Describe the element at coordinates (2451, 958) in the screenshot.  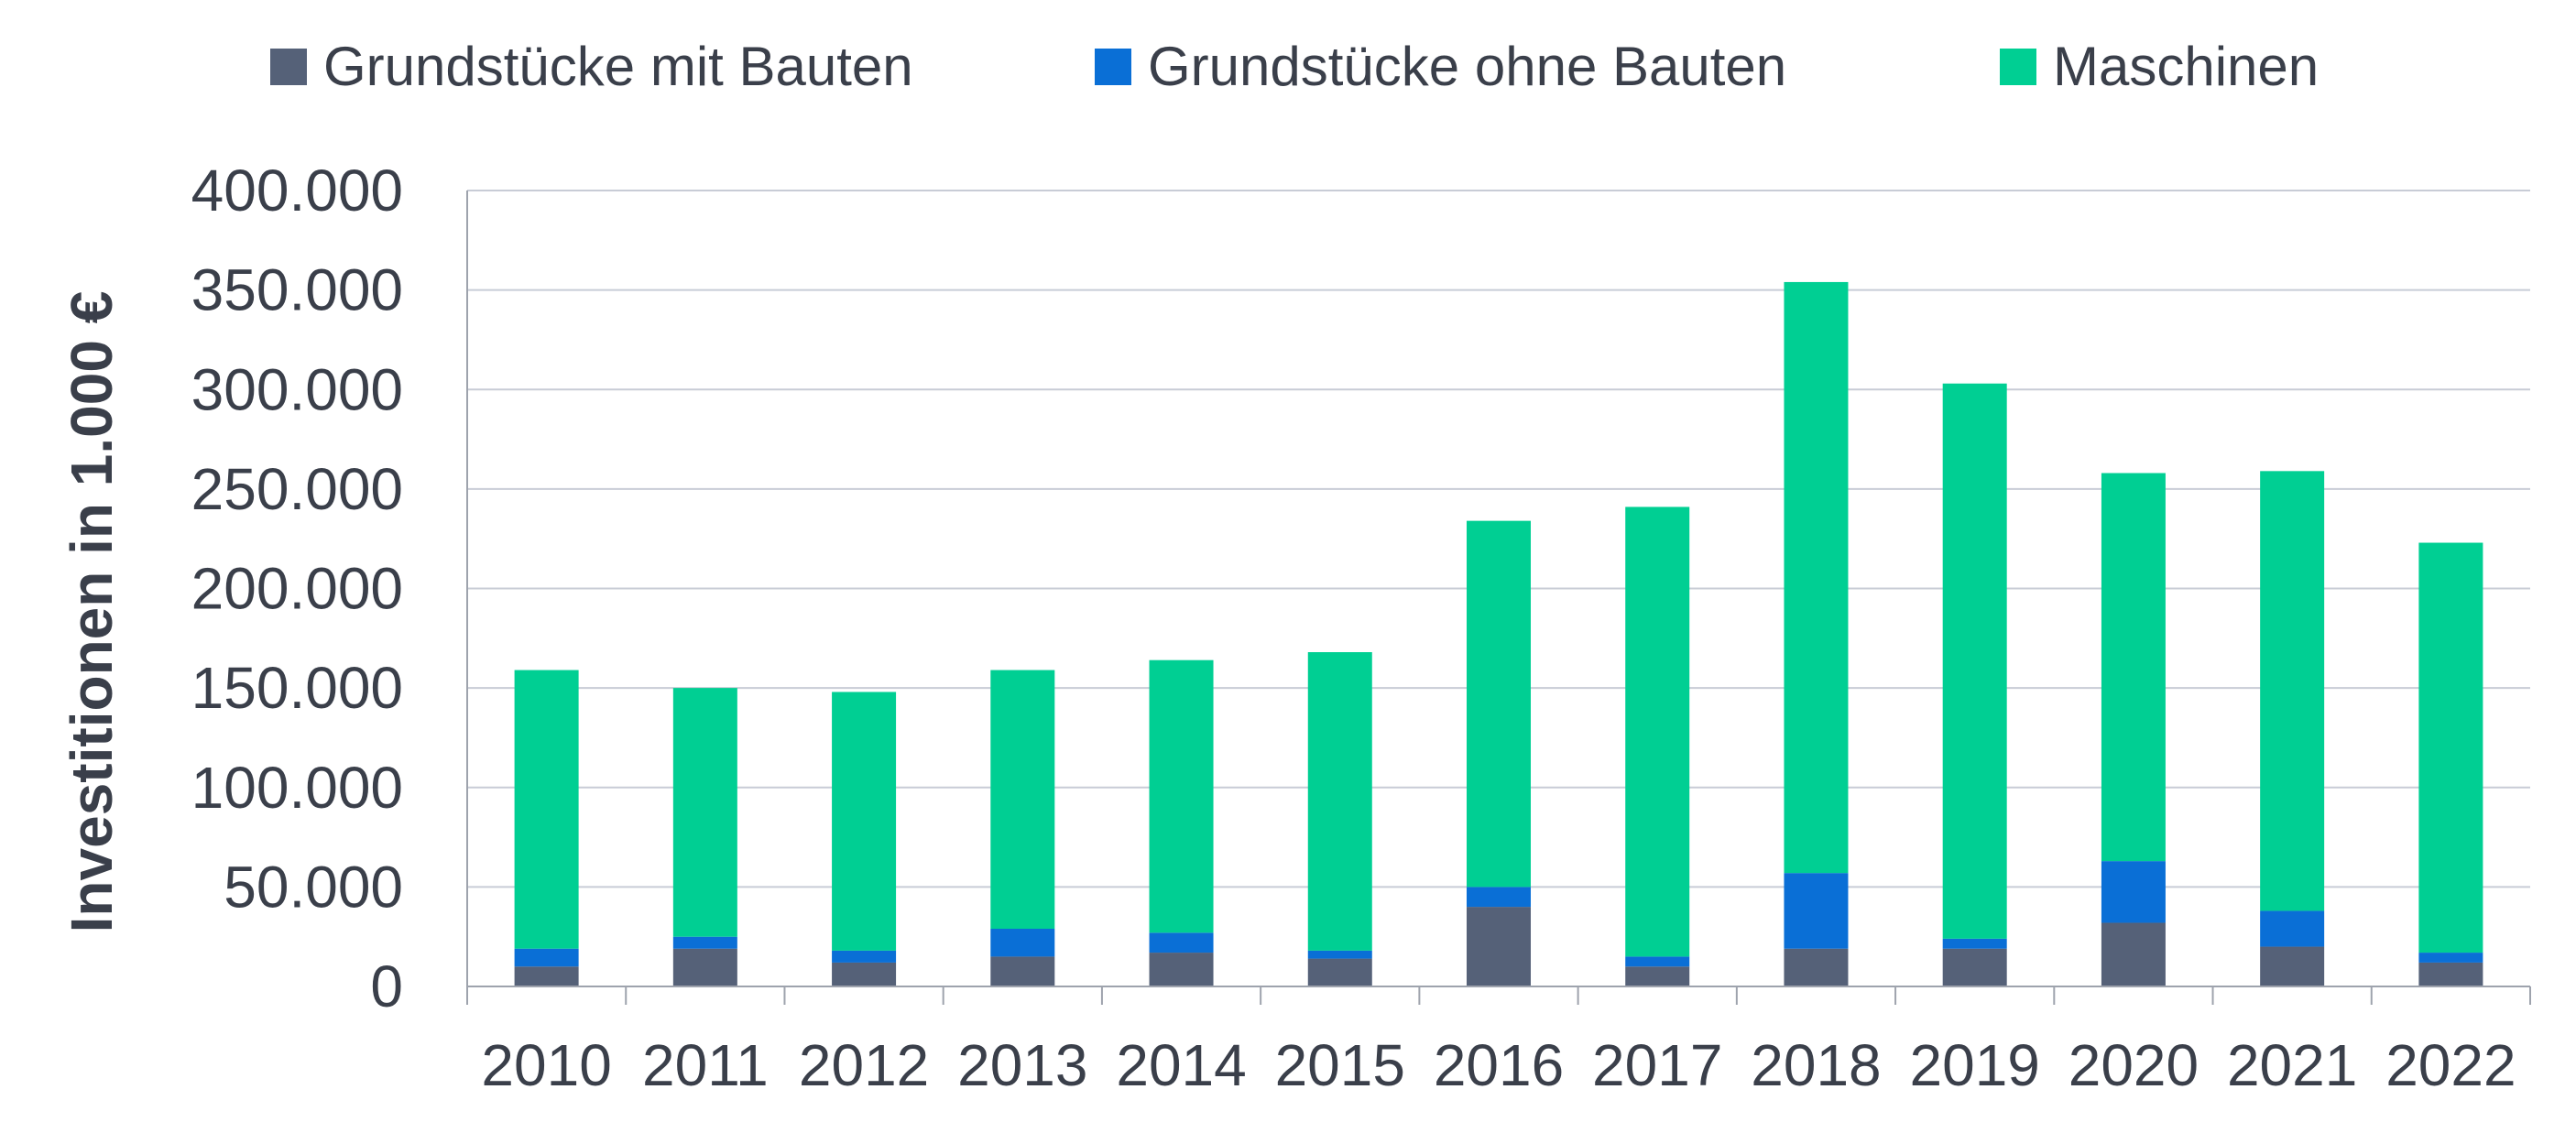
I see `bar-segment-2022-s1` at that location.